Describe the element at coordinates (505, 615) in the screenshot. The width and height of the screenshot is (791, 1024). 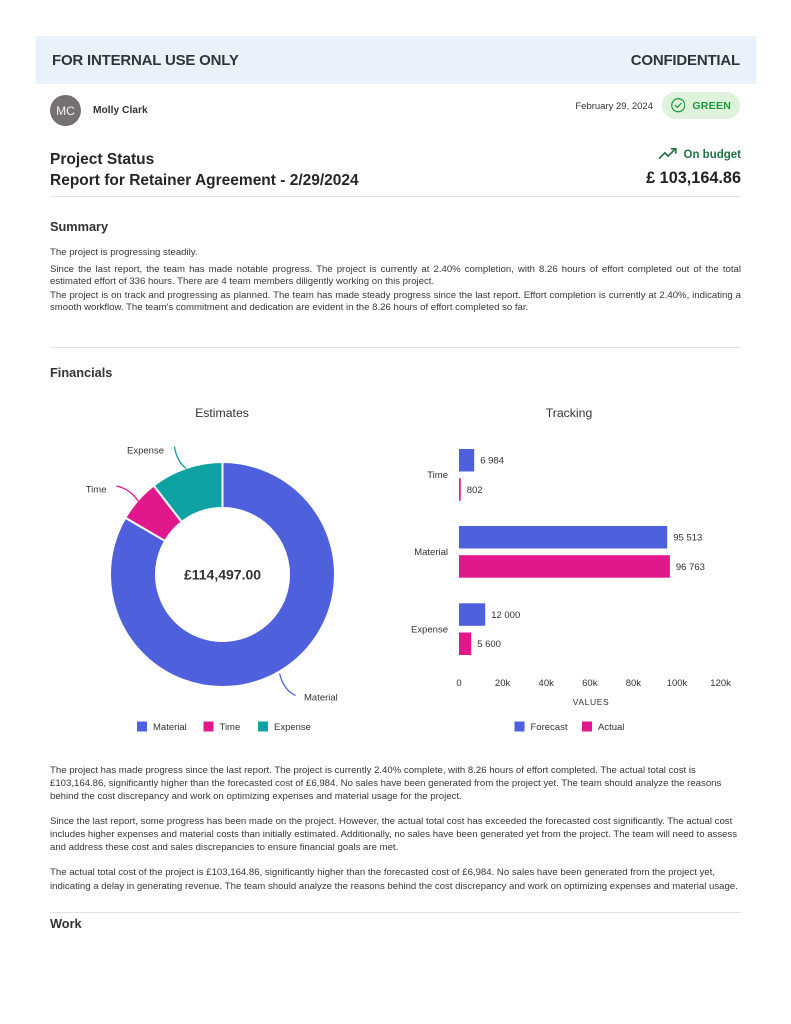
I see `svg-text: 12 000` at that location.